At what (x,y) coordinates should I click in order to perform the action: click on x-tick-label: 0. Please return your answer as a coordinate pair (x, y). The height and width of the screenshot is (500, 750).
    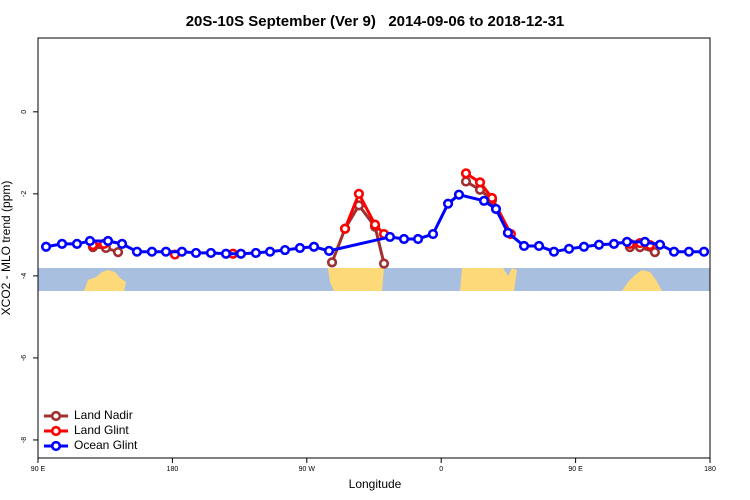
    Looking at the image, I should click on (441, 469).